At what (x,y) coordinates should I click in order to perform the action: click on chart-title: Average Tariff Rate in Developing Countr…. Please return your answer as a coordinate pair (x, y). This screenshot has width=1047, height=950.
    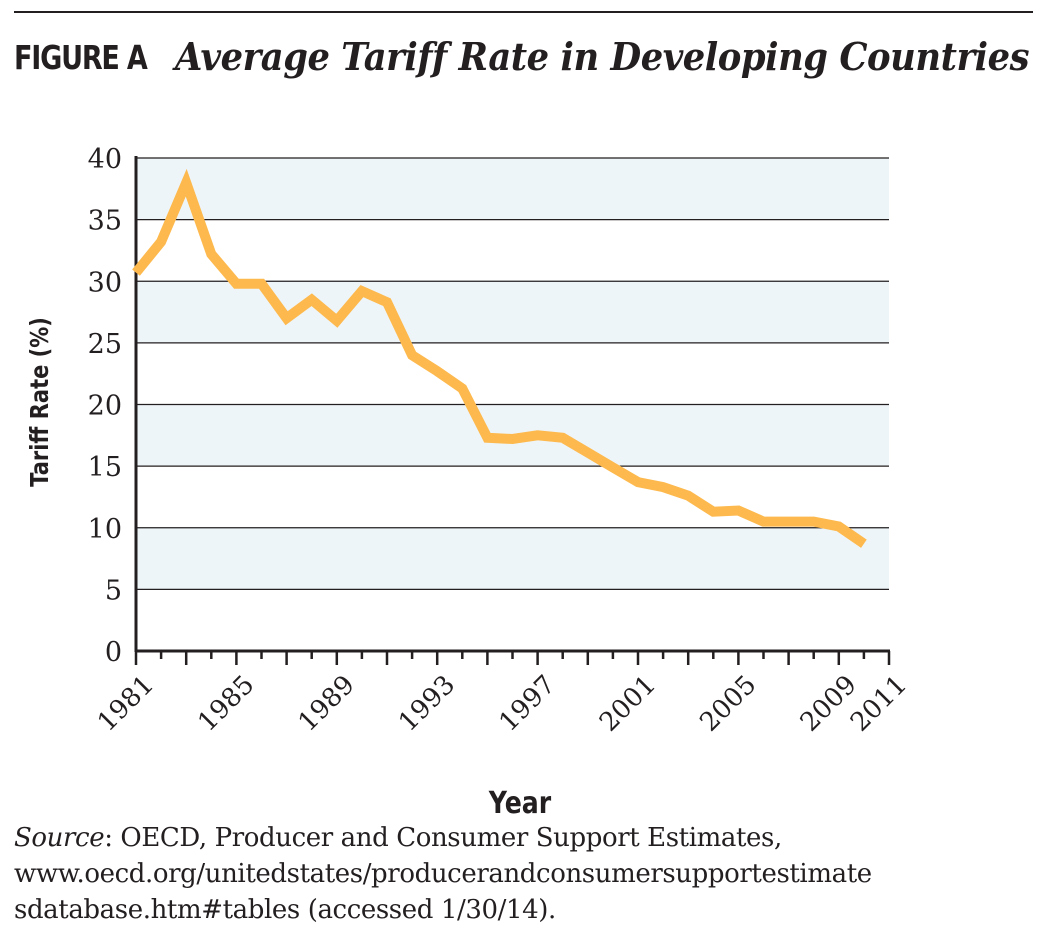
    Looking at the image, I should click on (602, 56).